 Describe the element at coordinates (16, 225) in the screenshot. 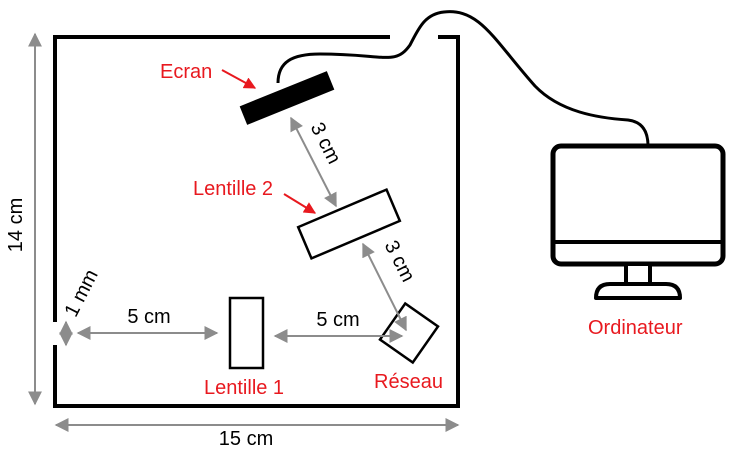

I see `height-label: 14 cm` at that location.